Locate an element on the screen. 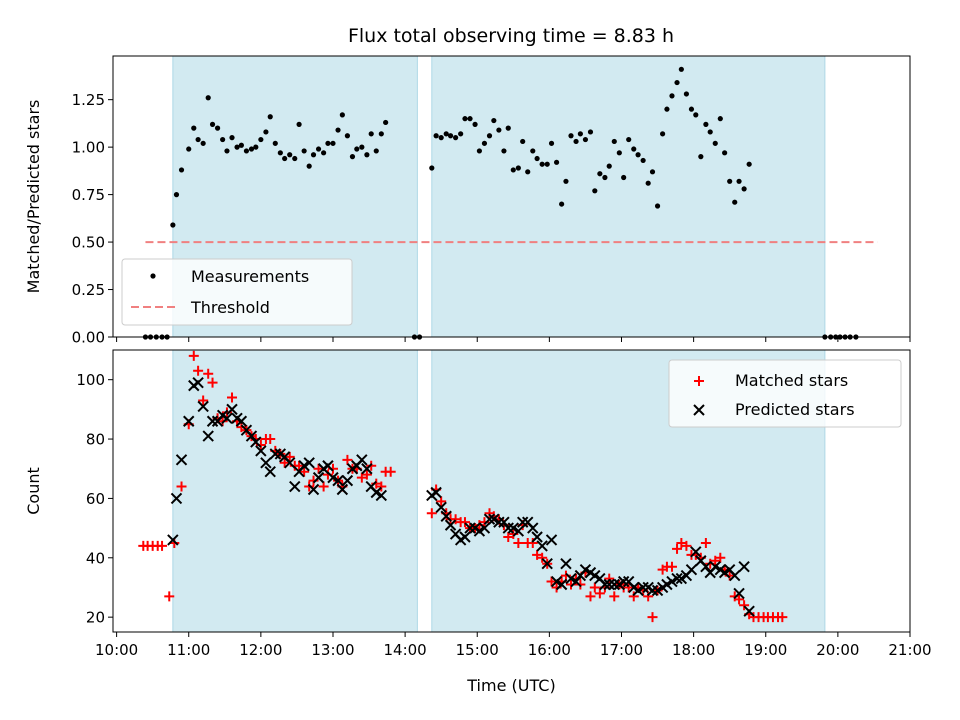 The height and width of the screenshot is (720, 960). legend-box is located at coordinates (237, 292).